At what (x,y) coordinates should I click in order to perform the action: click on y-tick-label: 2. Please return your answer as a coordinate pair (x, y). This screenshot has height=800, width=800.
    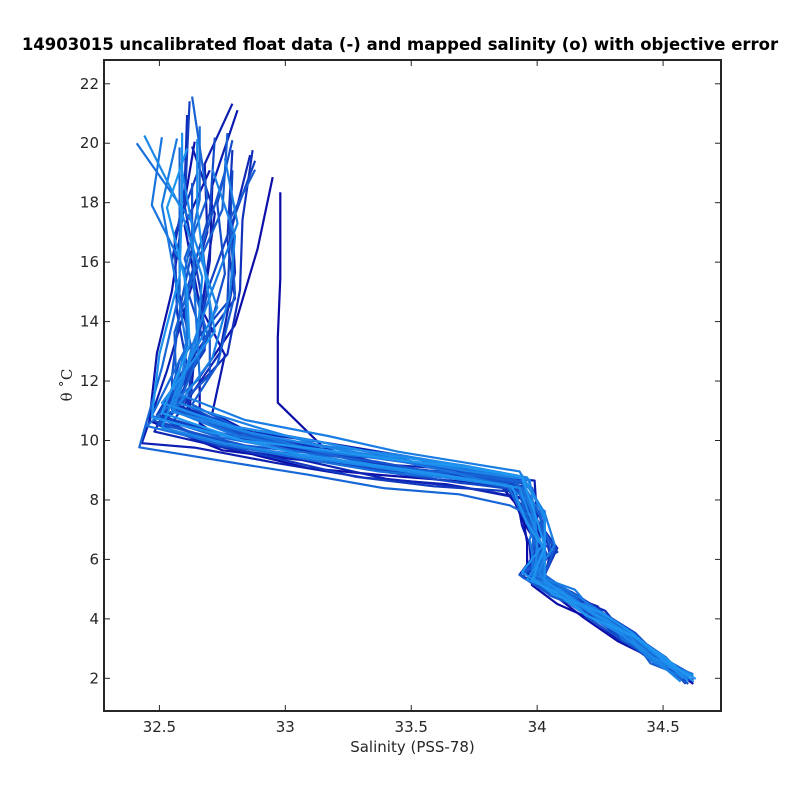
    Looking at the image, I should click on (94, 678).